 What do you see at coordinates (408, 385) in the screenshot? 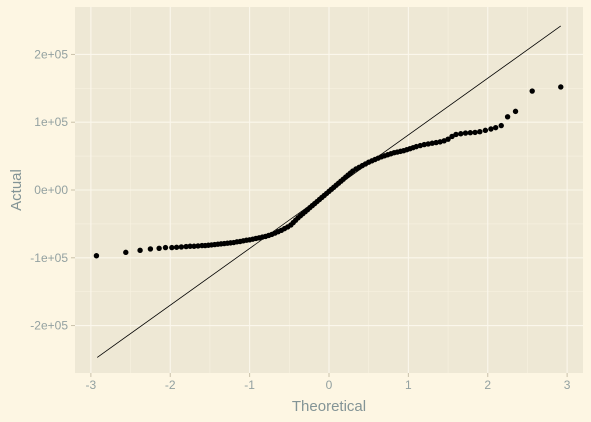
I see `x-tick-label: 1` at bounding box center [408, 385].